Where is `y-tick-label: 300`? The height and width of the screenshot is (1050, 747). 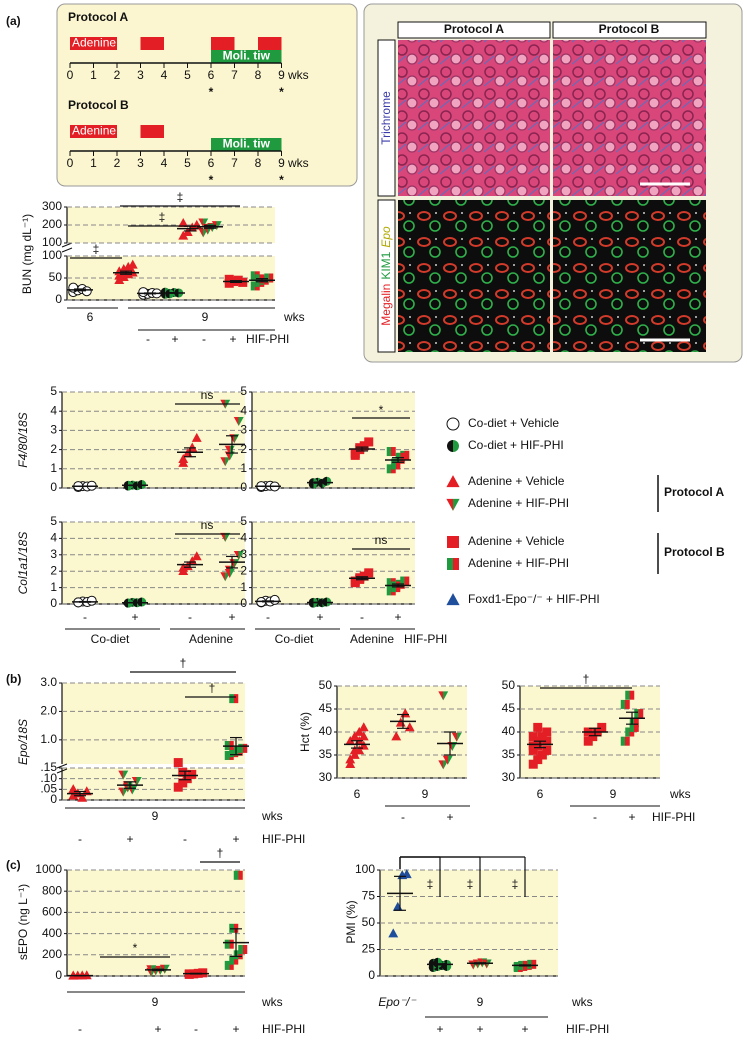
y-tick-label: 300 is located at coordinates (52, 206).